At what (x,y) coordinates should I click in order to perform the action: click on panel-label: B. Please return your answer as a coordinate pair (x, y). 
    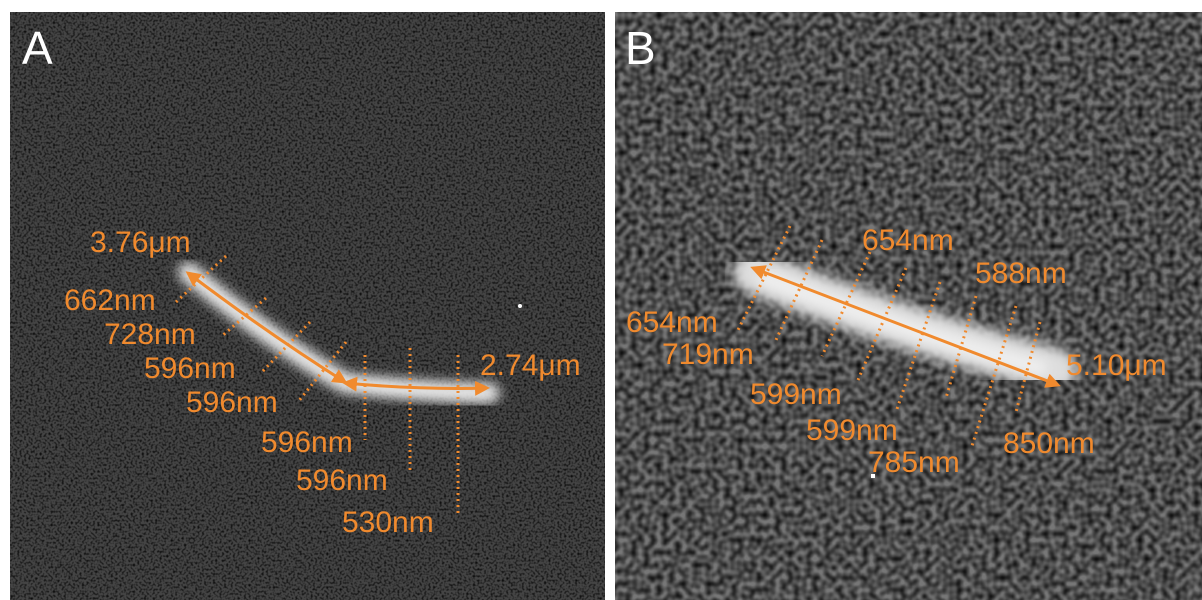
    Looking at the image, I should click on (640, 48).